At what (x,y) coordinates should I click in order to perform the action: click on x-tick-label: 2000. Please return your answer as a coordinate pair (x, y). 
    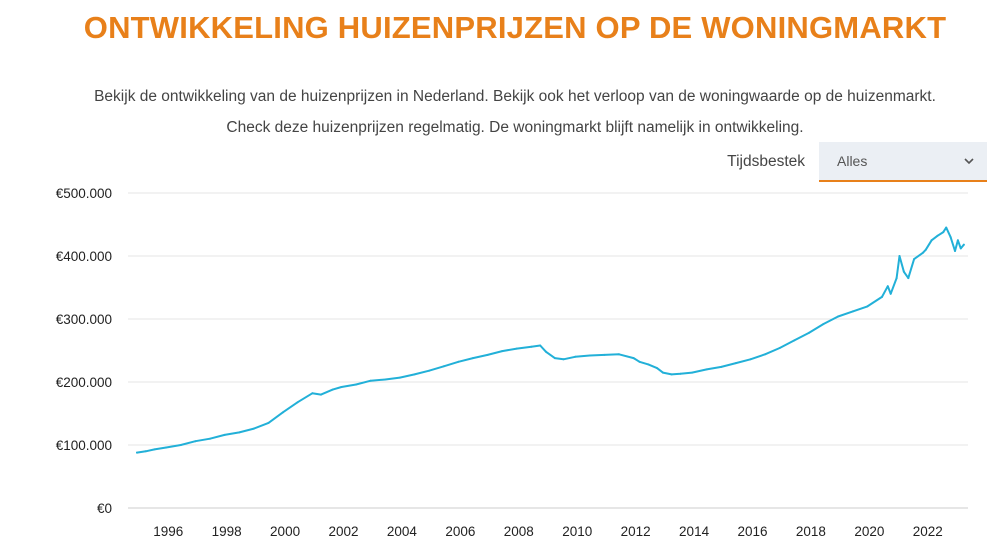
    Looking at the image, I should click on (285, 531).